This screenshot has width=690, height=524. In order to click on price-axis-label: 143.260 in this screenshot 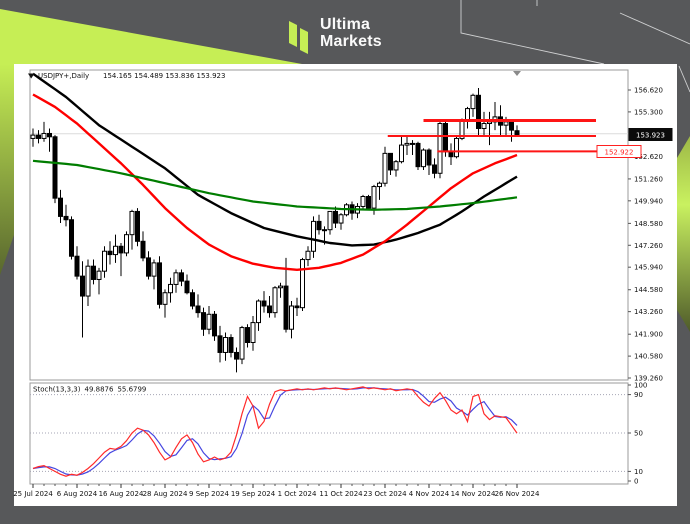, I will do `click(648, 312)`.